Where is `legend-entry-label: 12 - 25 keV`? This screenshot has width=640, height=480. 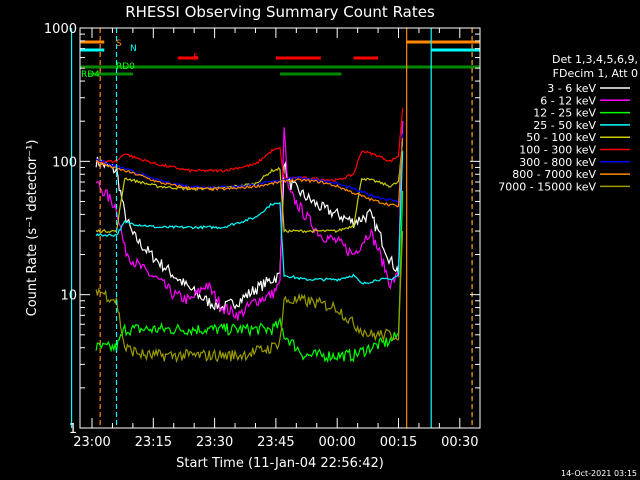
legend-entry-label: 12 - 25 keV is located at coordinates (564, 113).